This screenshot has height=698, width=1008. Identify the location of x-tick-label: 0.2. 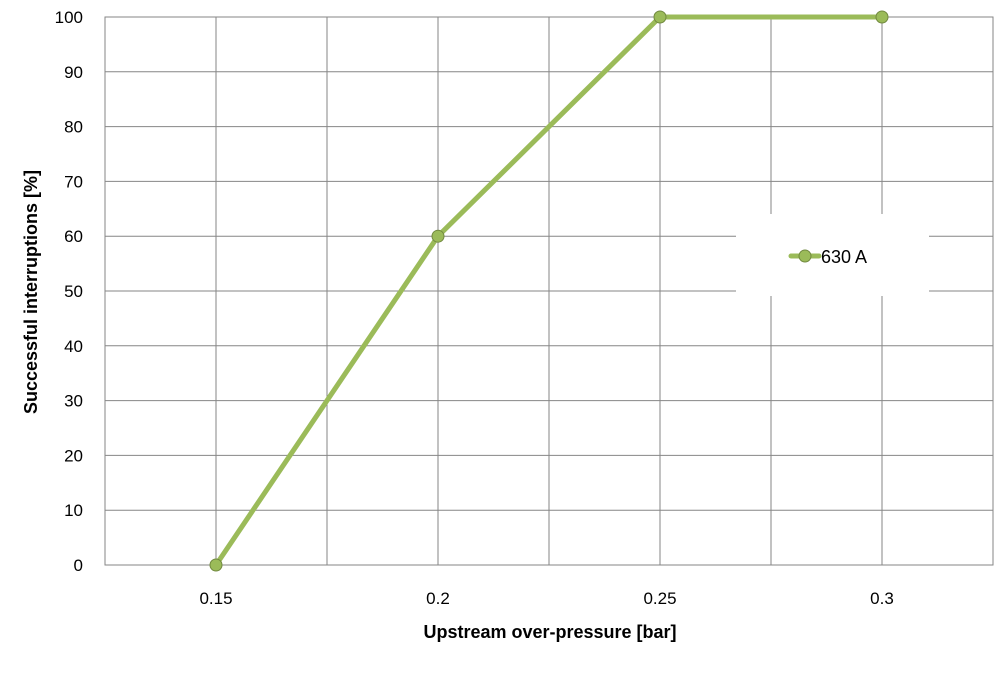
(438, 598).